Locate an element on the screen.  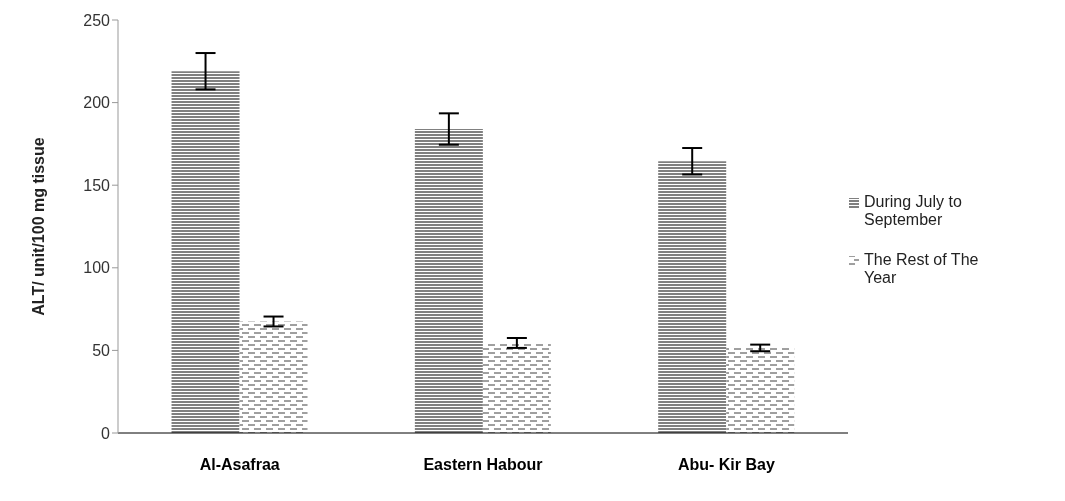
x-tick-label: Abu- Kir Bay is located at coordinates (726, 465).